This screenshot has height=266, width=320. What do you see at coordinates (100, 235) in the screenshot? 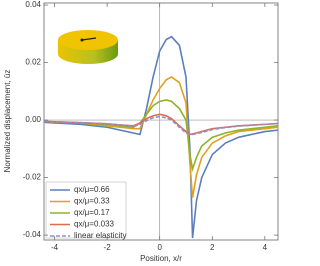
I see `legend-label: linear elasticity` at bounding box center [100, 235].